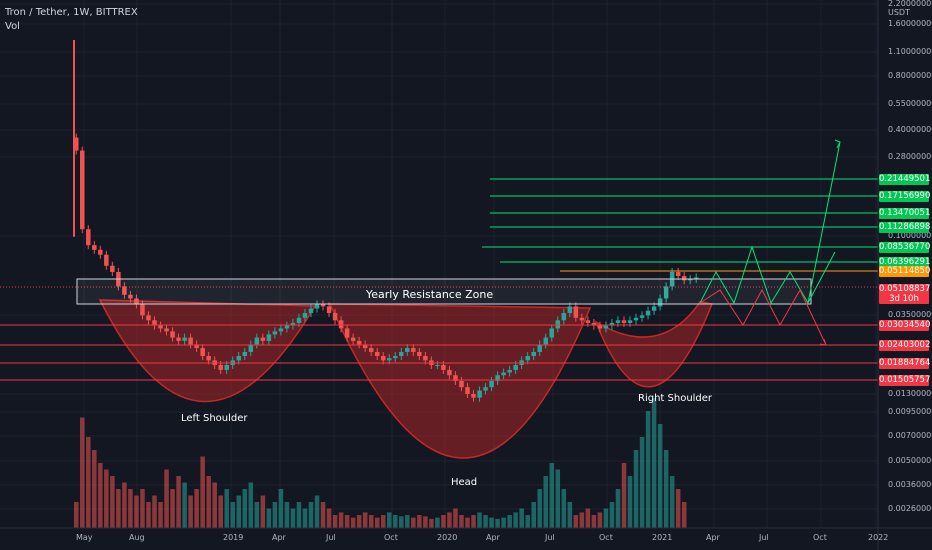 Image resolution: width=932 pixels, height=550 pixels. Describe the element at coordinates (331, 537) in the screenshot. I see `time-tick: Jul` at that location.